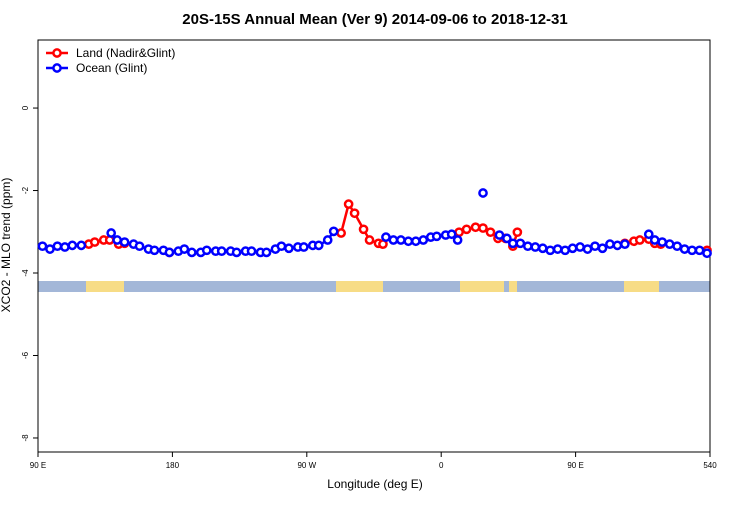 Image resolution: width=750 pixels, height=505 pixels. I want to click on y-tick-label: -8, so click(25, 438).